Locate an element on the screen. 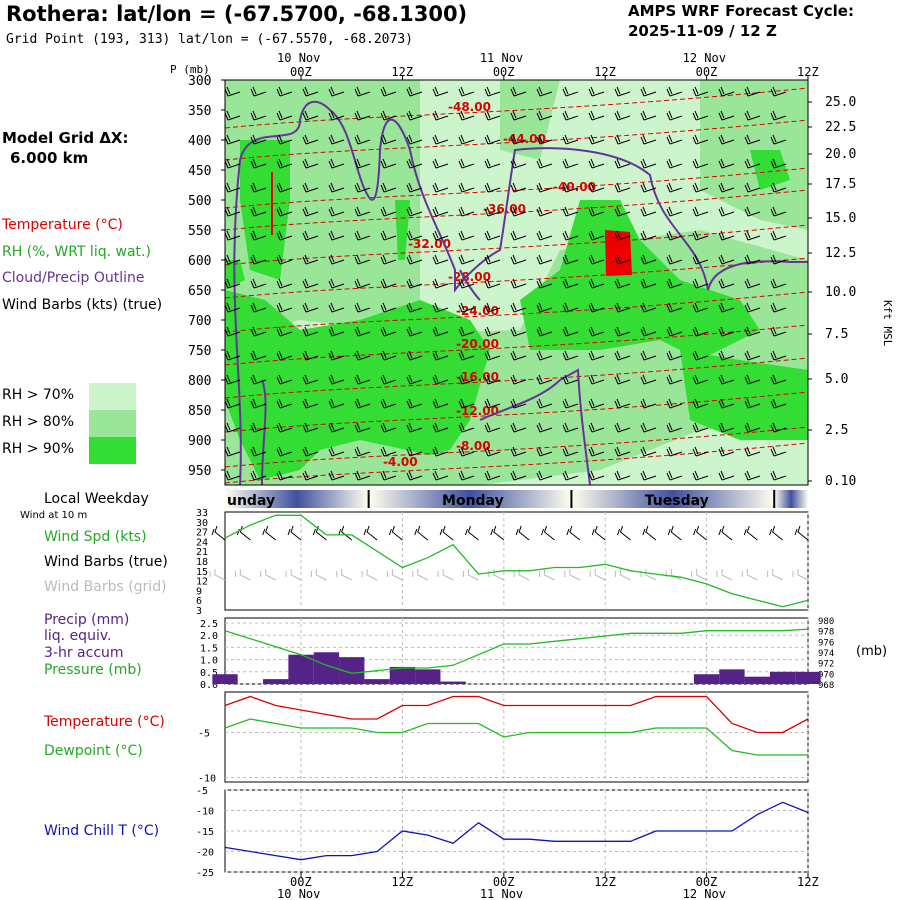  temperature-label: Temperature (°C) is located at coordinates (104, 722).